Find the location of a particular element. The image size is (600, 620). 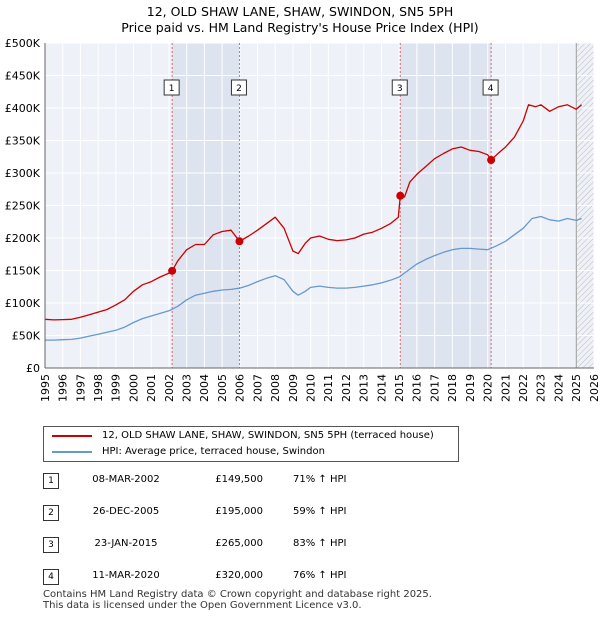

x-tick-label: 2014 is located at coordinates (381, 388).